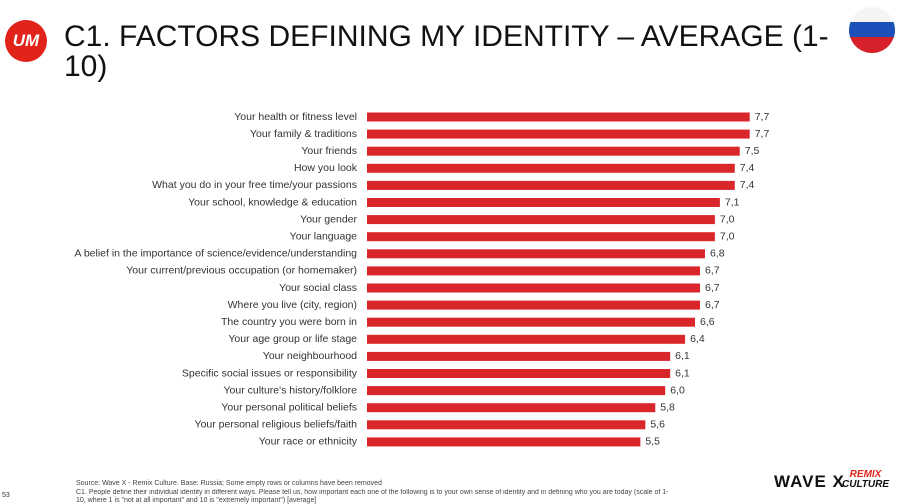 This screenshot has width=900, height=504. What do you see at coordinates (872, 30) in the screenshot?
I see `russia-flag` at bounding box center [872, 30].